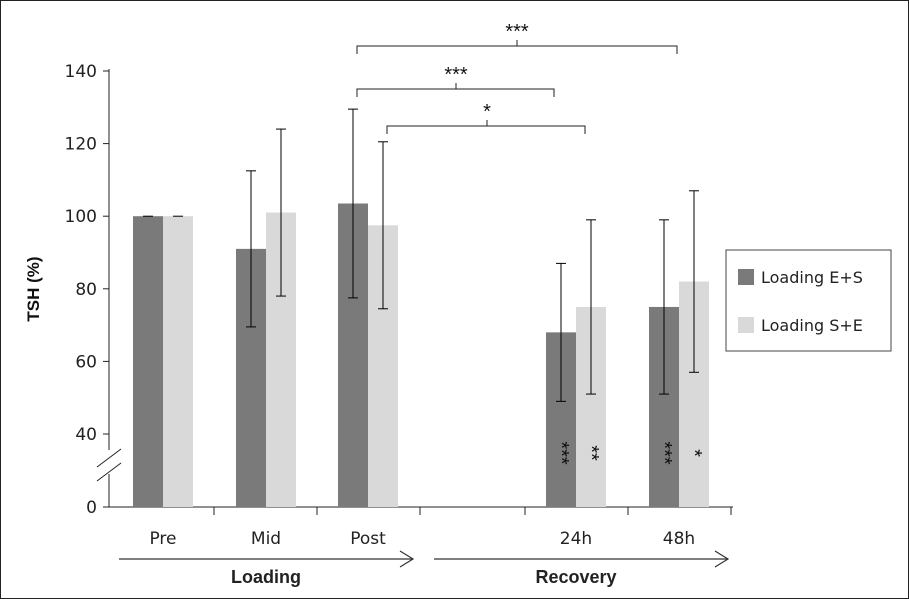 The height and width of the screenshot is (599, 909). Describe the element at coordinates (81, 72) in the screenshot. I see `y-tick-label: 140` at that location.